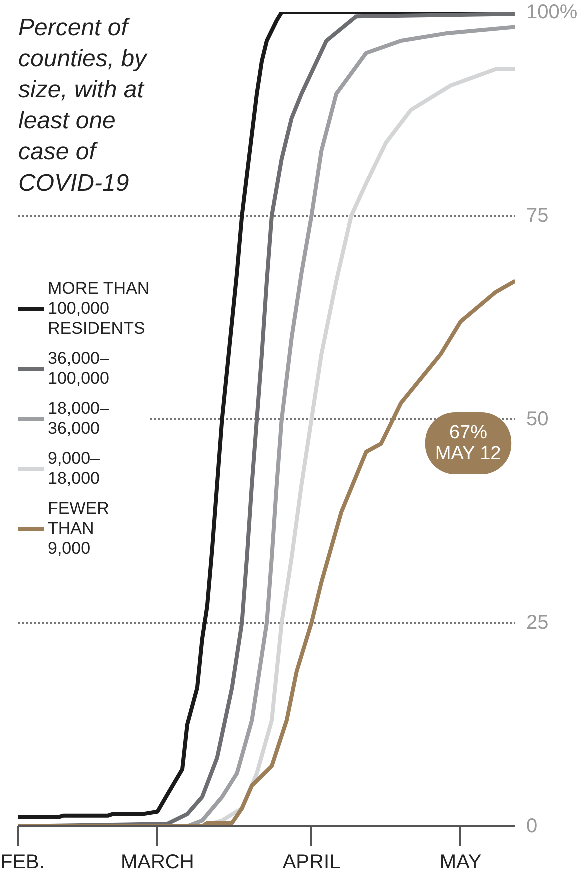  What do you see at coordinates (537, 419) in the screenshot?
I see `y-tick-label: 50` at bounding box center [537, 419].